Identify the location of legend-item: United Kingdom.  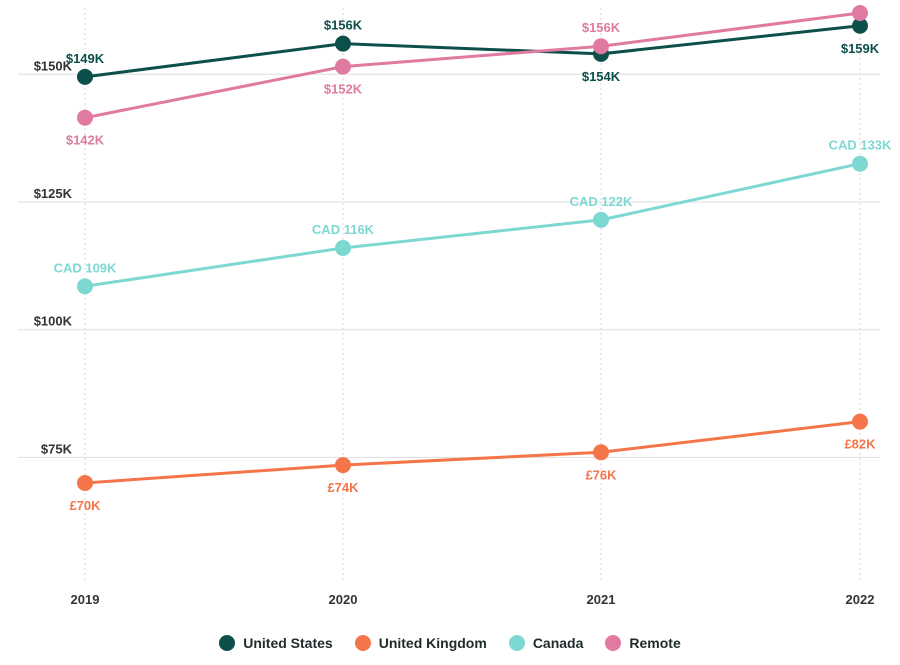
(420, 643).